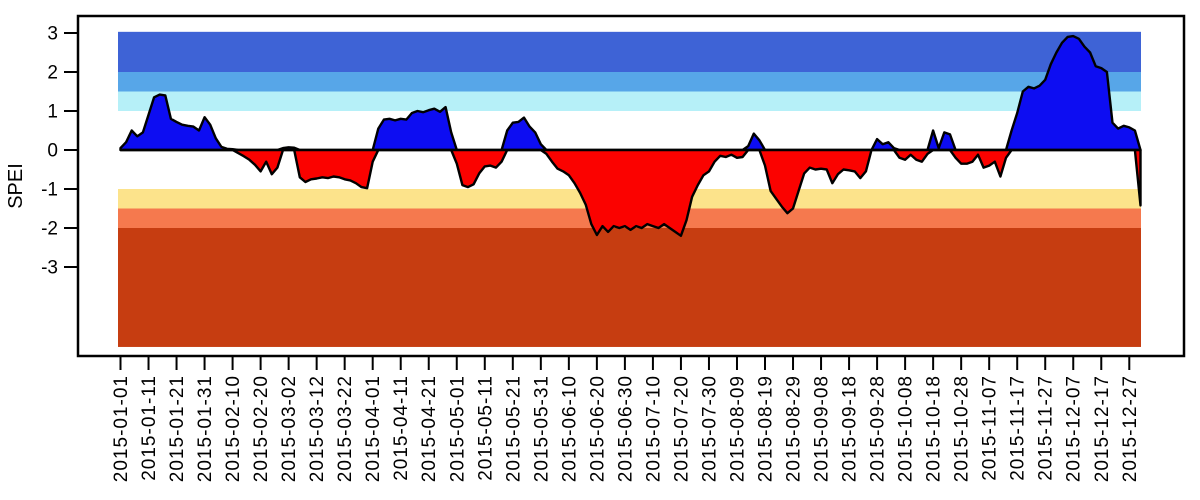  What do you see at coordinates (233, 428) in the screenshot?
I see `x-tick-label: 2015-02-10` at bounding box center [233, 428].